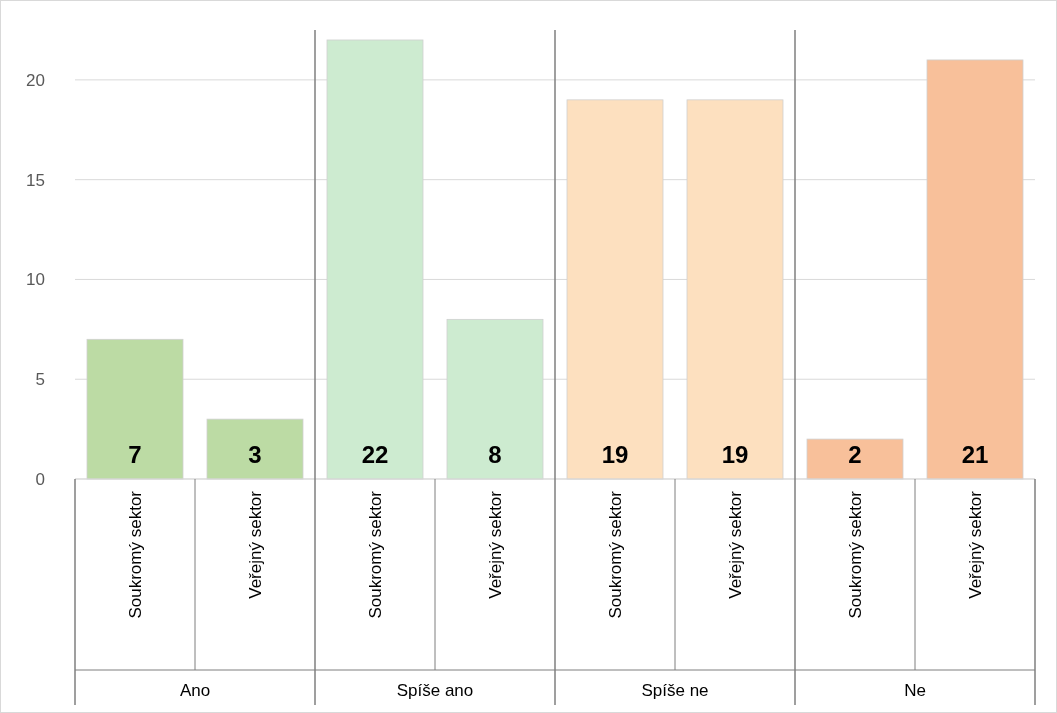 This screenshot has height=713, width=1057. I want to click on y-tick-label: 10, so click(35, 280).